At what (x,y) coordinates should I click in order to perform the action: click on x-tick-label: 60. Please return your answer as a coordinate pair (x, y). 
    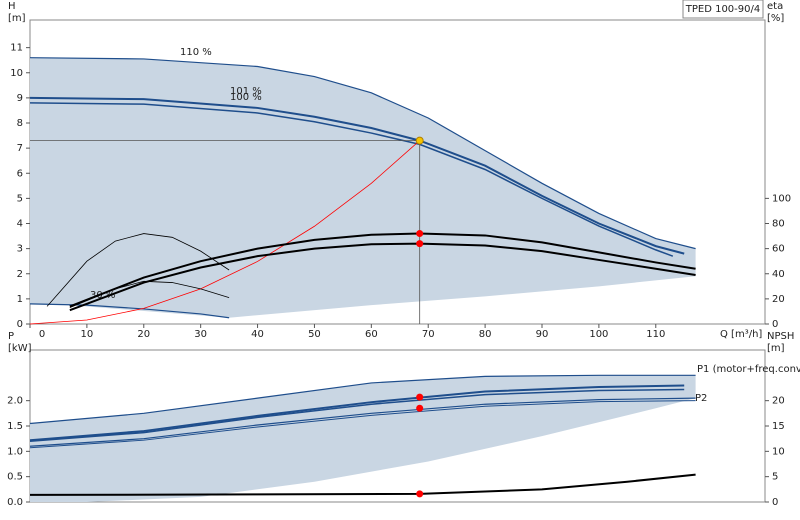
    Looking at the image, I should click on (371, 334).